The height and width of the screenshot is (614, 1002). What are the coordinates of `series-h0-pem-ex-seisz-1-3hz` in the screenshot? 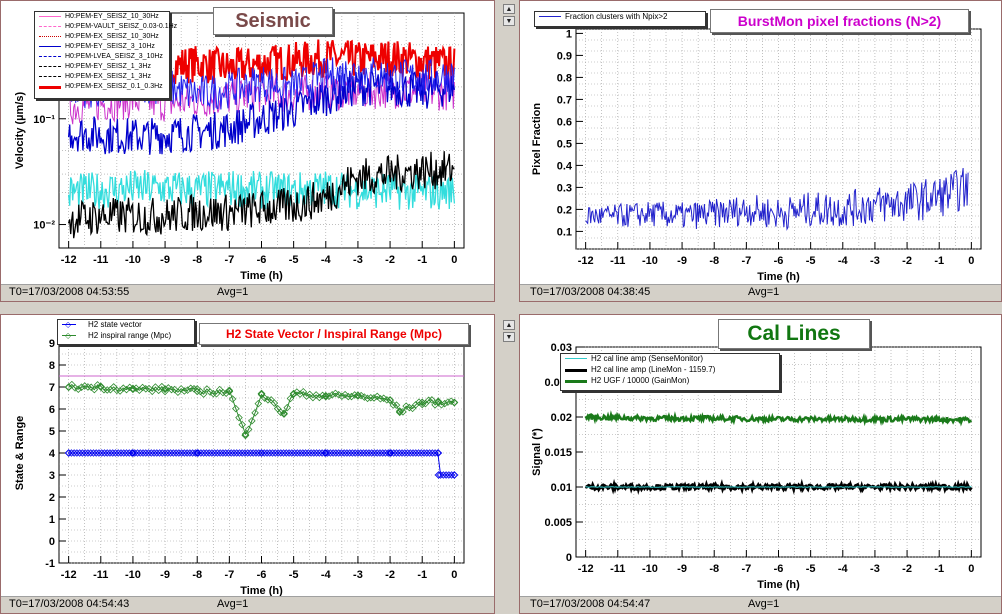 It's located at (261, 195).